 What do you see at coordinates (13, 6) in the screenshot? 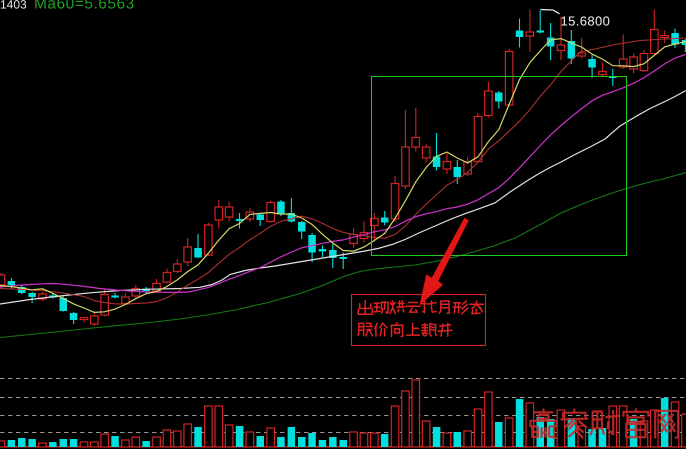
I see `svg-text: 1403` at bounding box center [13, 6].